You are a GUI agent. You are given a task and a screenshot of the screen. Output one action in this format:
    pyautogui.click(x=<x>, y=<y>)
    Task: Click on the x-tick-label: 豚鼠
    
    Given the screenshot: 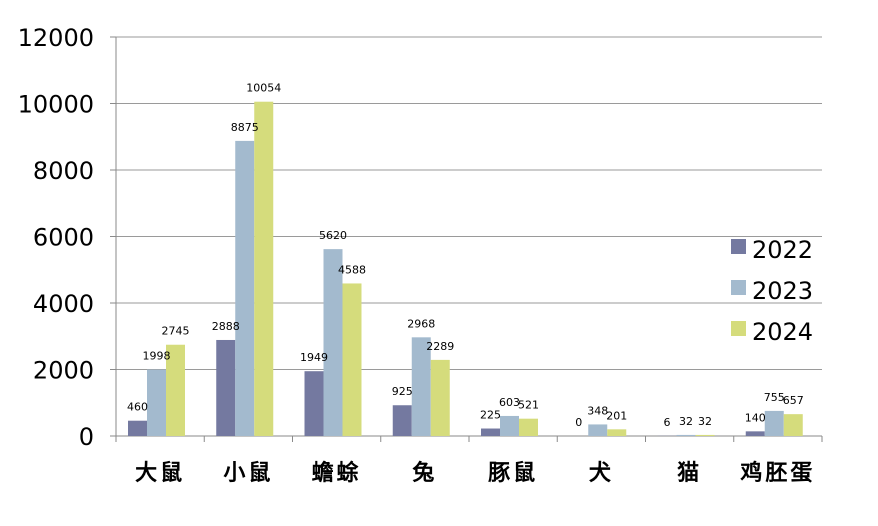 What is the action you would take?
    pyautogui.click(x=513, y=473)
    